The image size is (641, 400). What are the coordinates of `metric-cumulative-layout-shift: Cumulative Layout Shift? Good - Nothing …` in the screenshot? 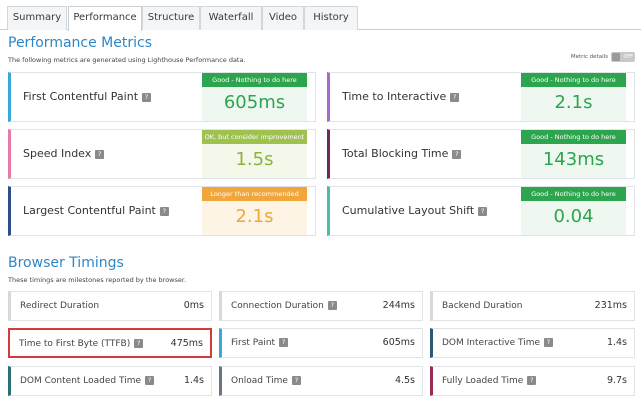 It's located at (481, 211).